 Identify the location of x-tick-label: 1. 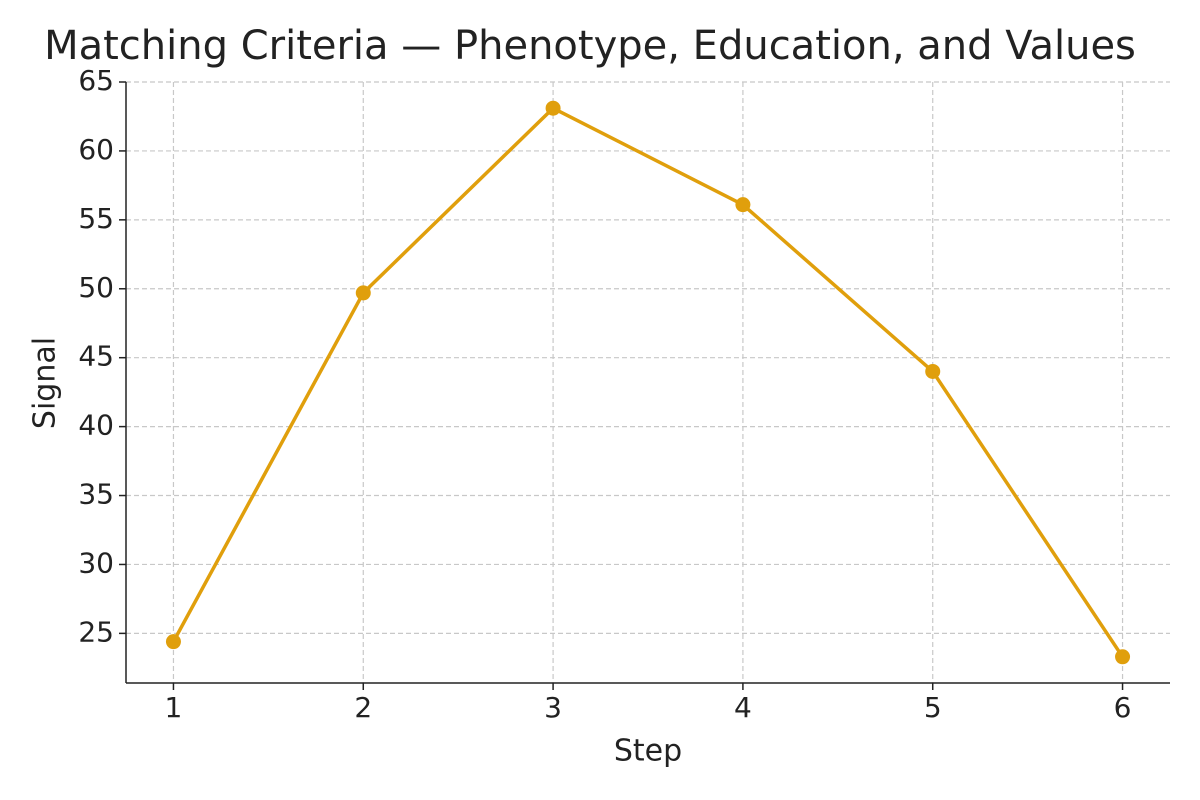
(174, 707).